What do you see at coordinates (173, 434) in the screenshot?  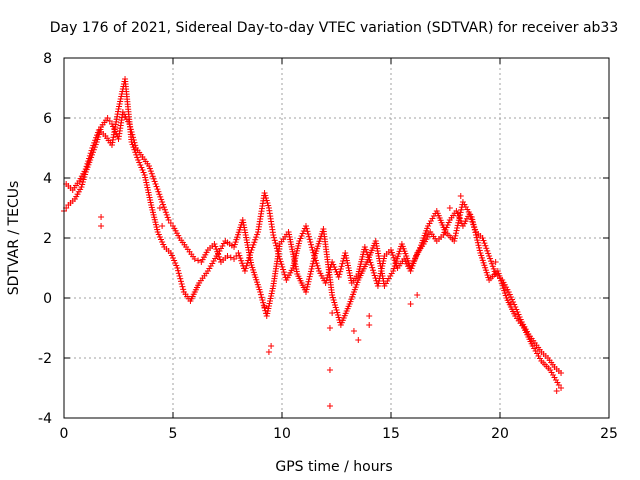 I see `x-tick-label: 5` at bounding box center [173, 434].